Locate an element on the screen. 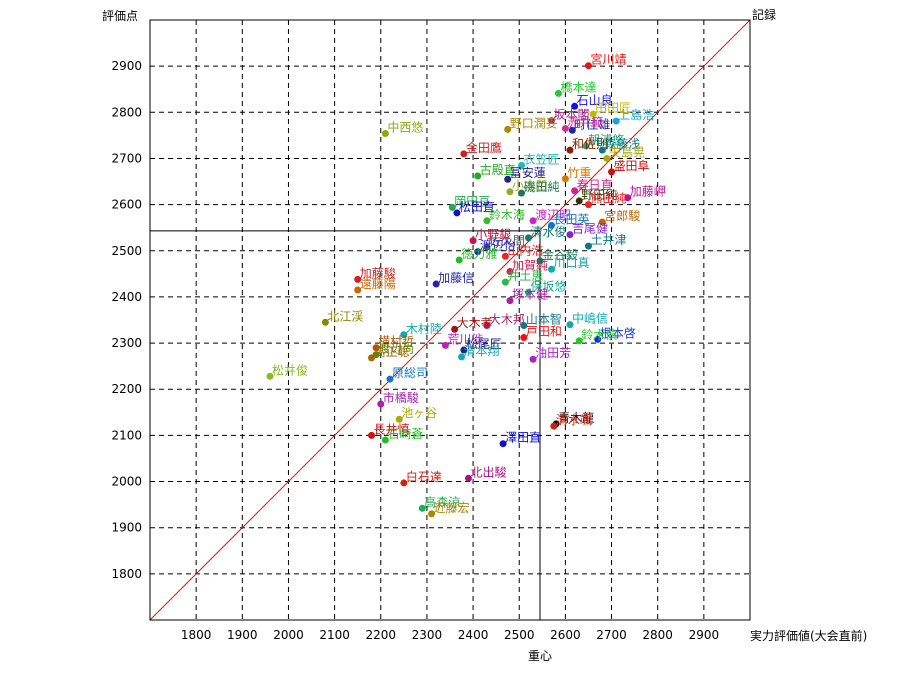  data-point-label: 渡辺昭 is located at coordinates (553, 214).